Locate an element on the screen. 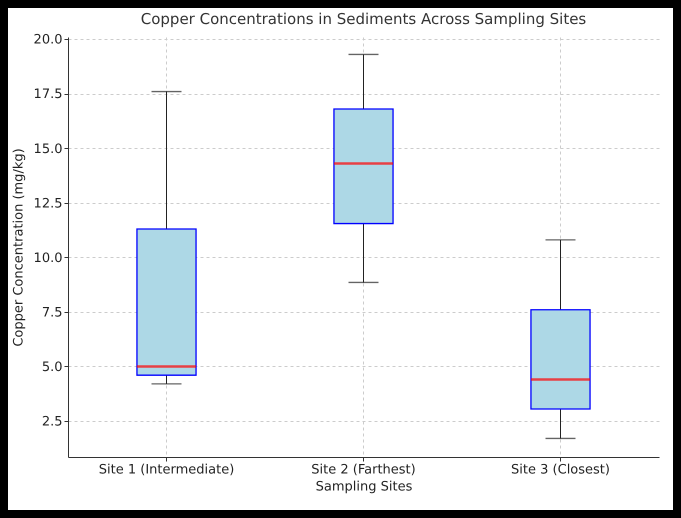 This screenshot has width=681, height=518. y-tick-label: 20.0 is located at coordinates (48, 40).